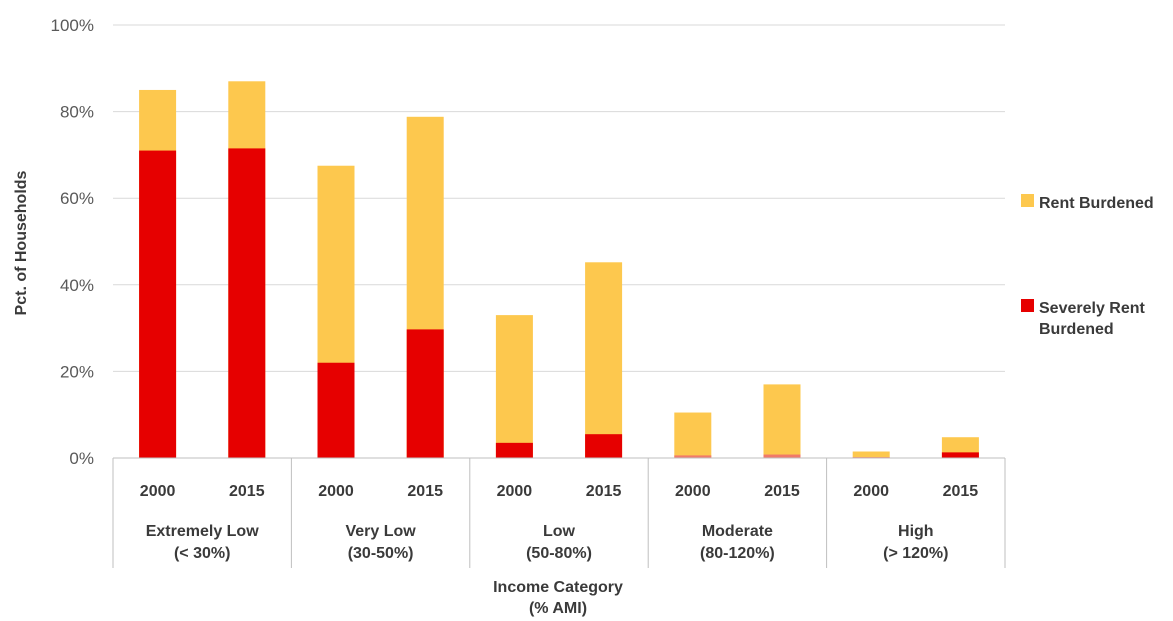 The image size is (1173, 621). Describe the element at coordinates (1076, 329) in the screenshot. I see `legend-label-line: Burdened` at that location.